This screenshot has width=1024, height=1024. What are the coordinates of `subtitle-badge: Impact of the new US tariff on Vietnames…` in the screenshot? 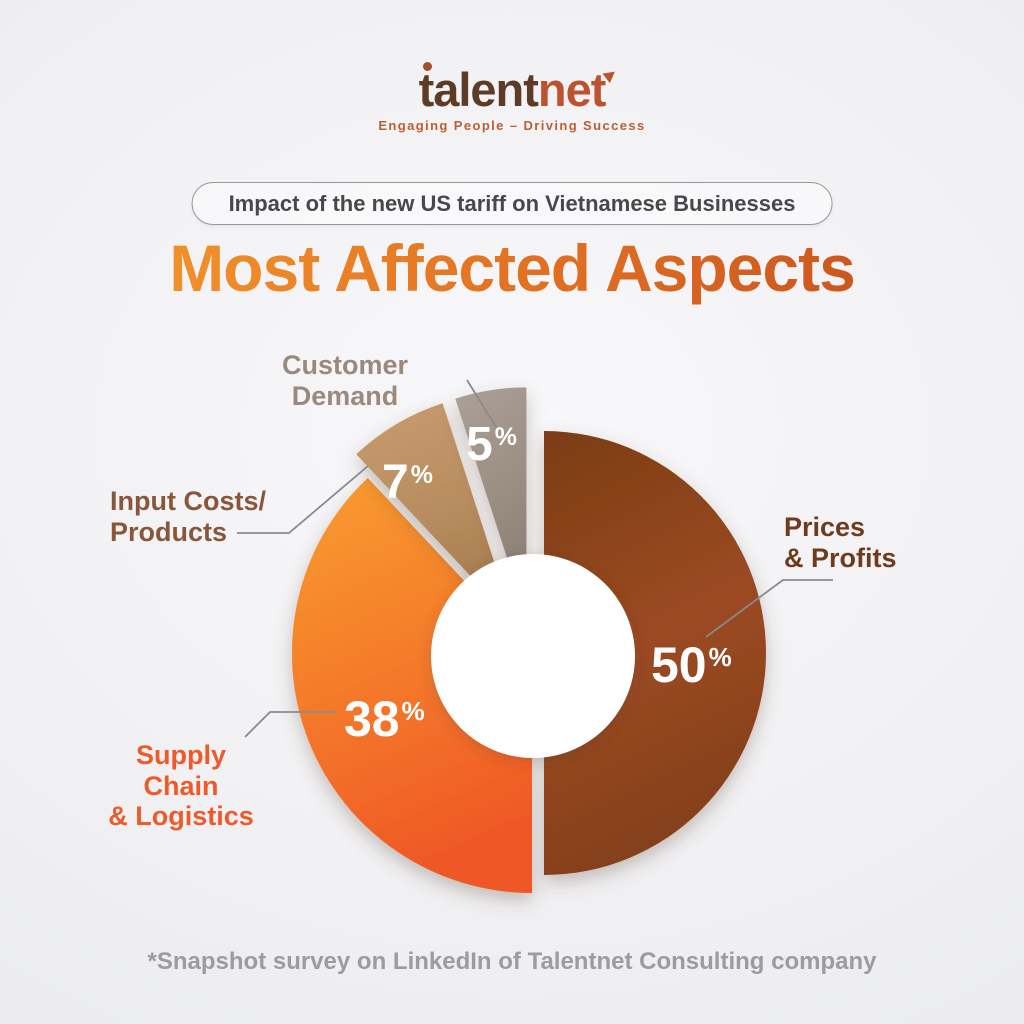 It's located at (512, 203).